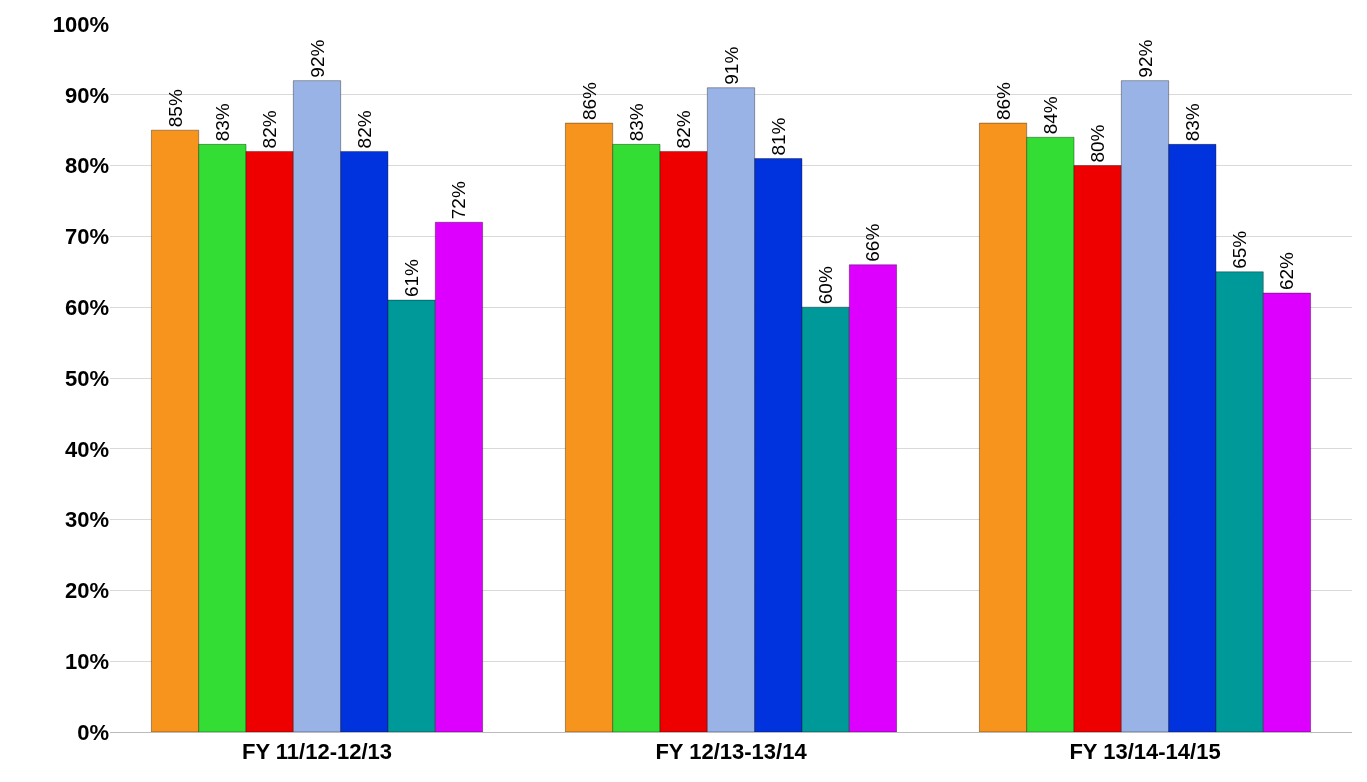 This screenshot has width=1367, height=782. What do you see at coordinates (1050, 115) in the screenshot?
I see `data-label: 84%` at bounding box center [1050, 115].